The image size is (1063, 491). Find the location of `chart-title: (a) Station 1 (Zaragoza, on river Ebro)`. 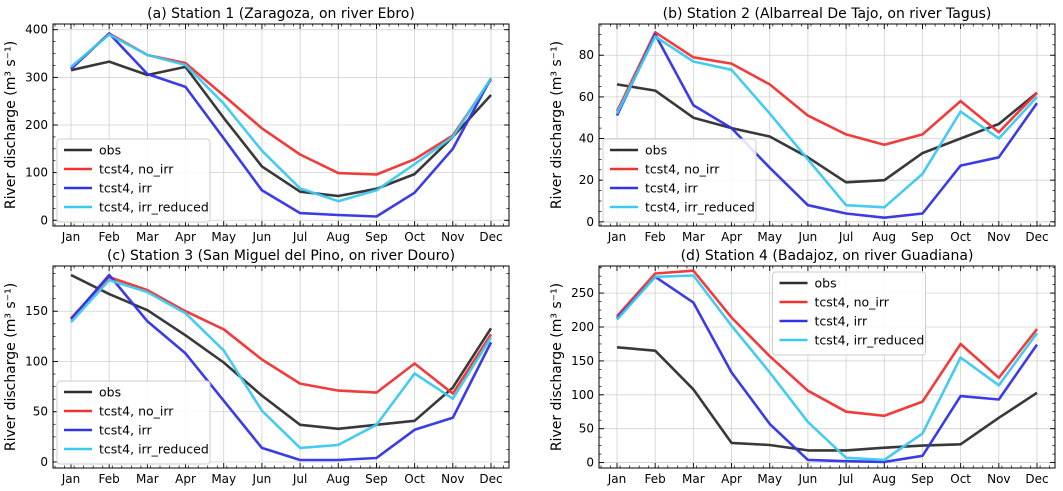

chart-title: (a) Station 1 (Zaragoza, on river Ebro) is located at coordinates (281, 14).